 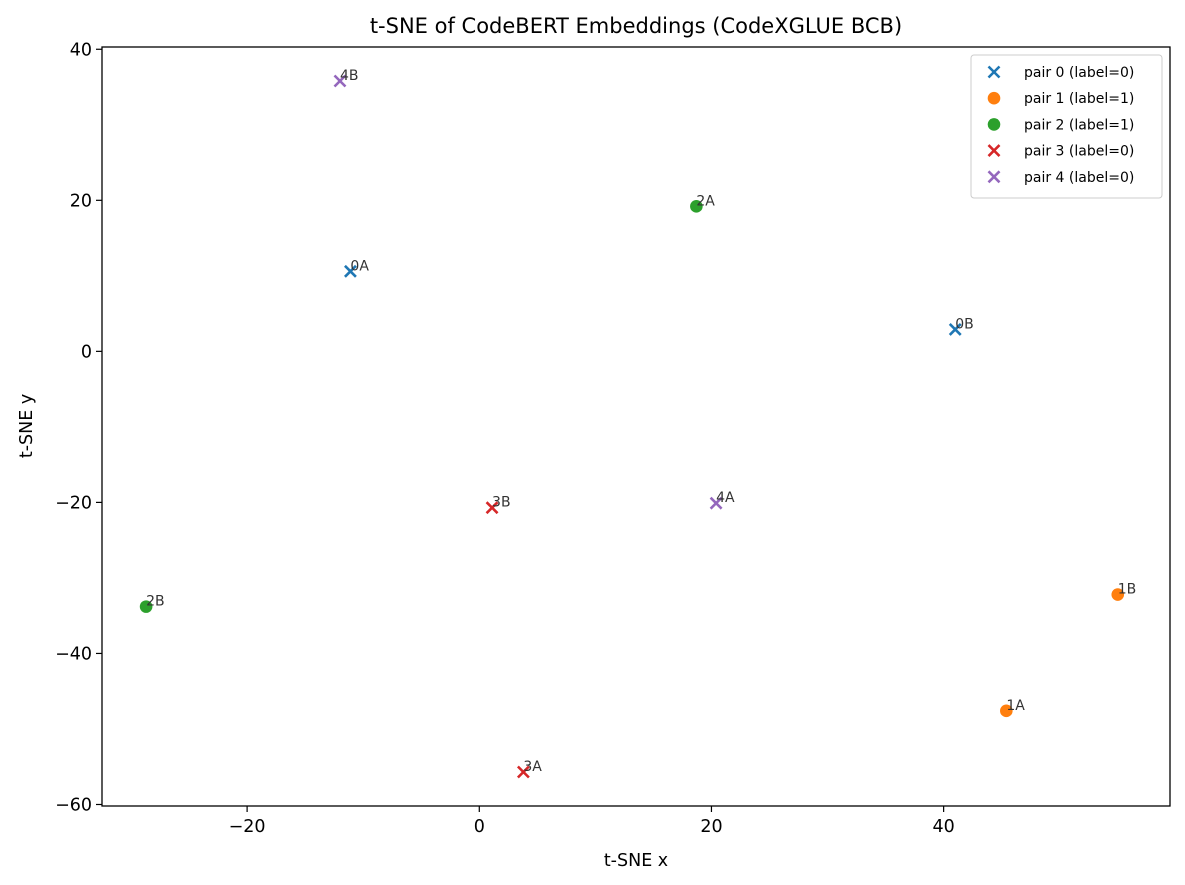 I want to click on x-tick-label: −20, so click(x=247, y=827).